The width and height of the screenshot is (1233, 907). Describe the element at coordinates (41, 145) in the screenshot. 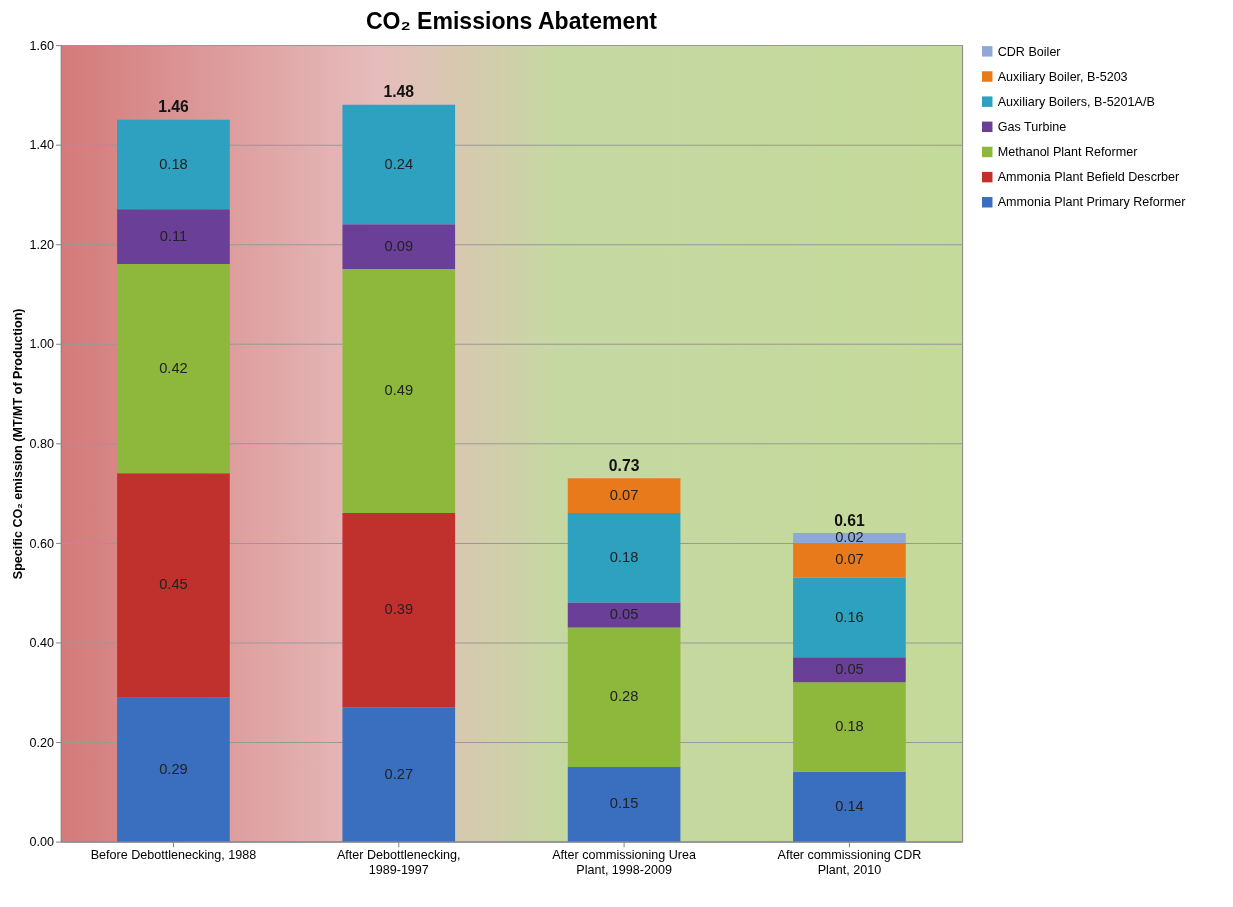

I see `y-tick-label: 1.40` at that location.